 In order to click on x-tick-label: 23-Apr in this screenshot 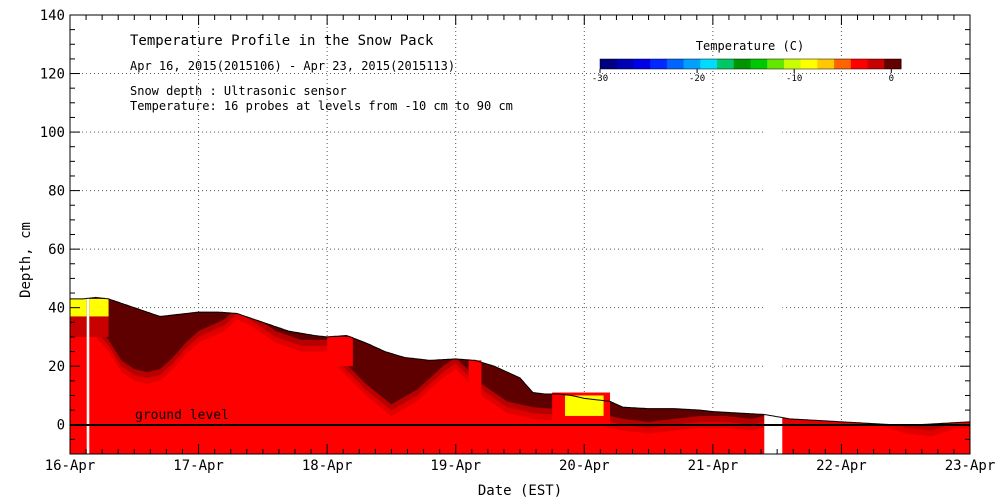, I will do `click(970, 466)`.